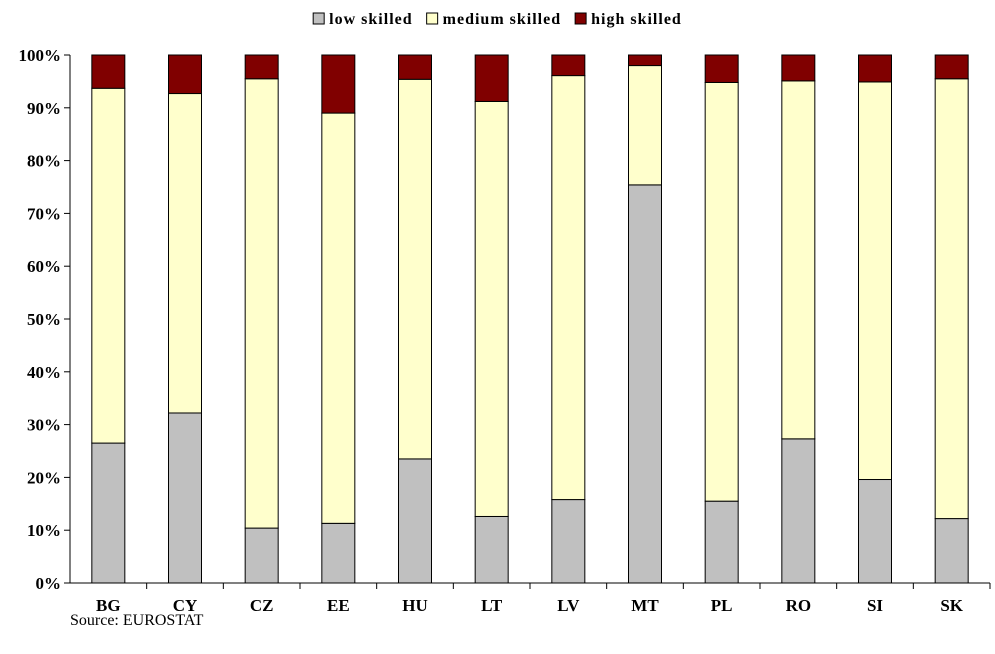  What do you see at coordinates (636, 19) in the screenshot?
I see `legend-label: high skilled` at bounding box center [636, 19].